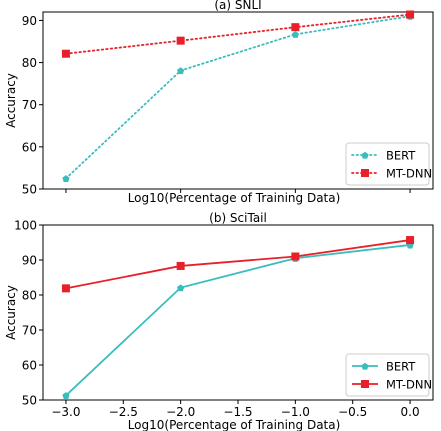 The width and height of the screenshot is (441, 431). Describe the element at coordinates (238, 218) in the screenshot. I see `chart-title: (b) SciTail` at that location.